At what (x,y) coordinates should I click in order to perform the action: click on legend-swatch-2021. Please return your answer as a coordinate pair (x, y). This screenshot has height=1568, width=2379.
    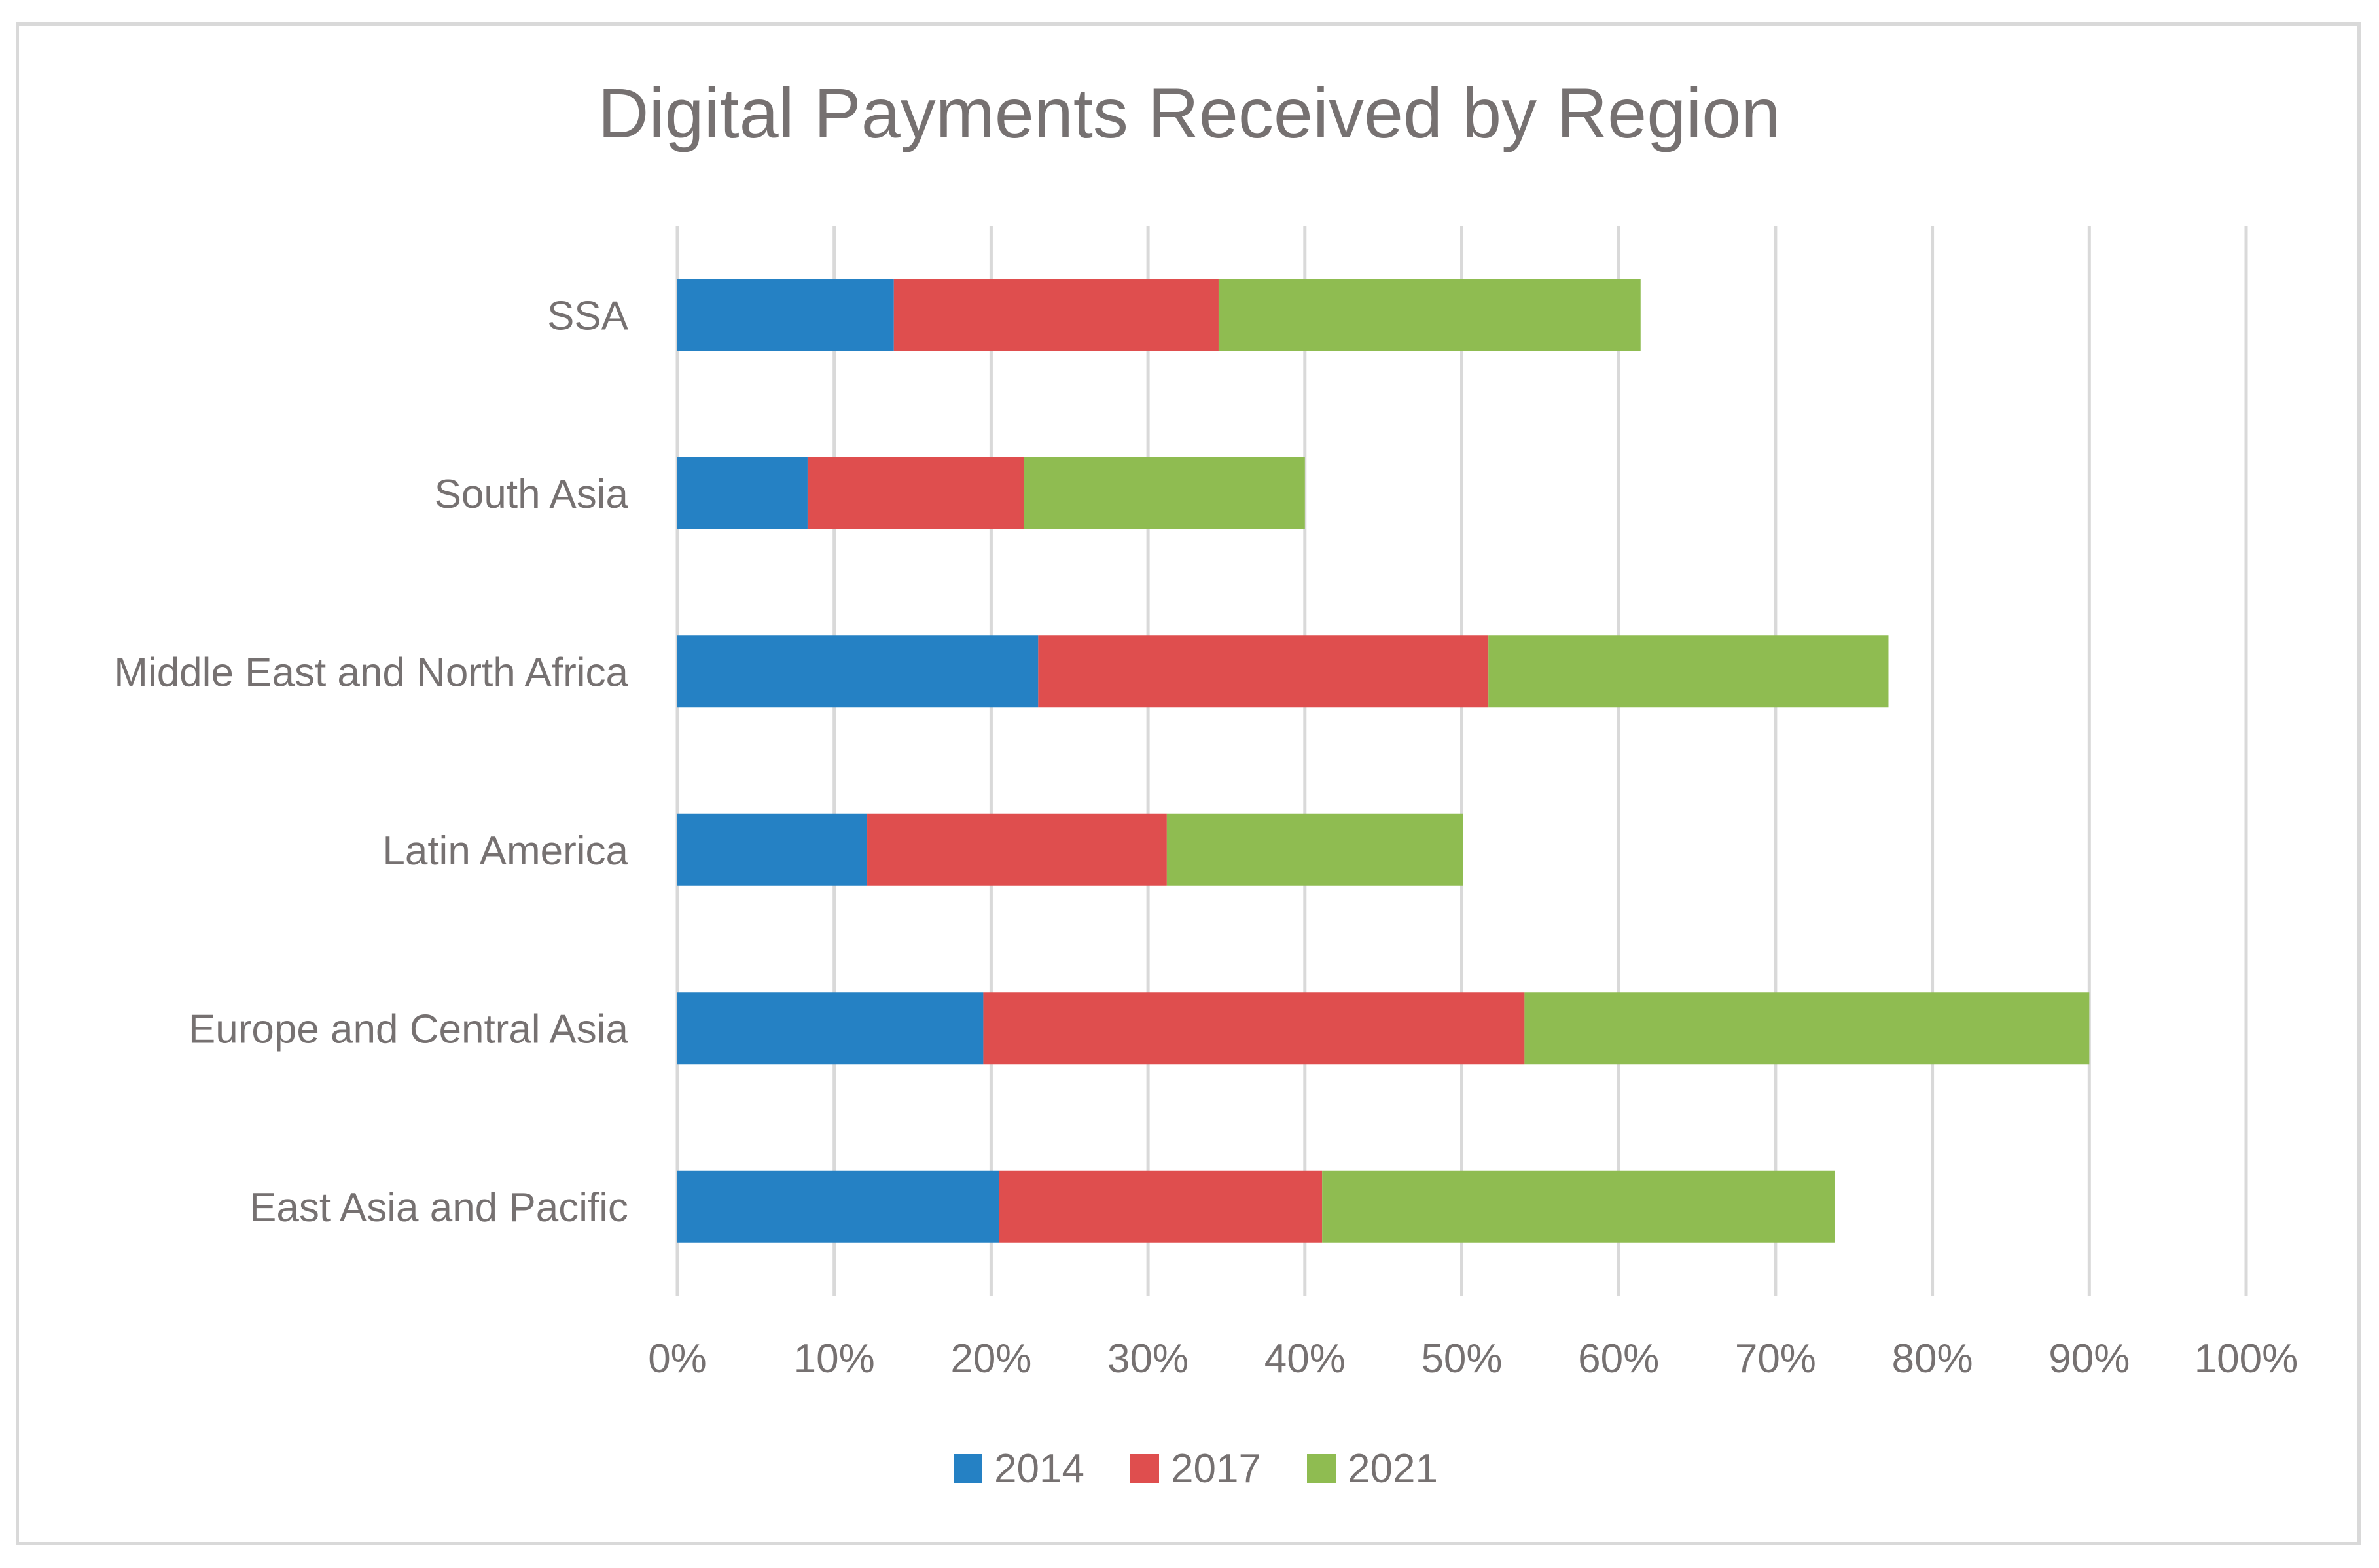
    Looking at the image, I should click on (1321, 1469).